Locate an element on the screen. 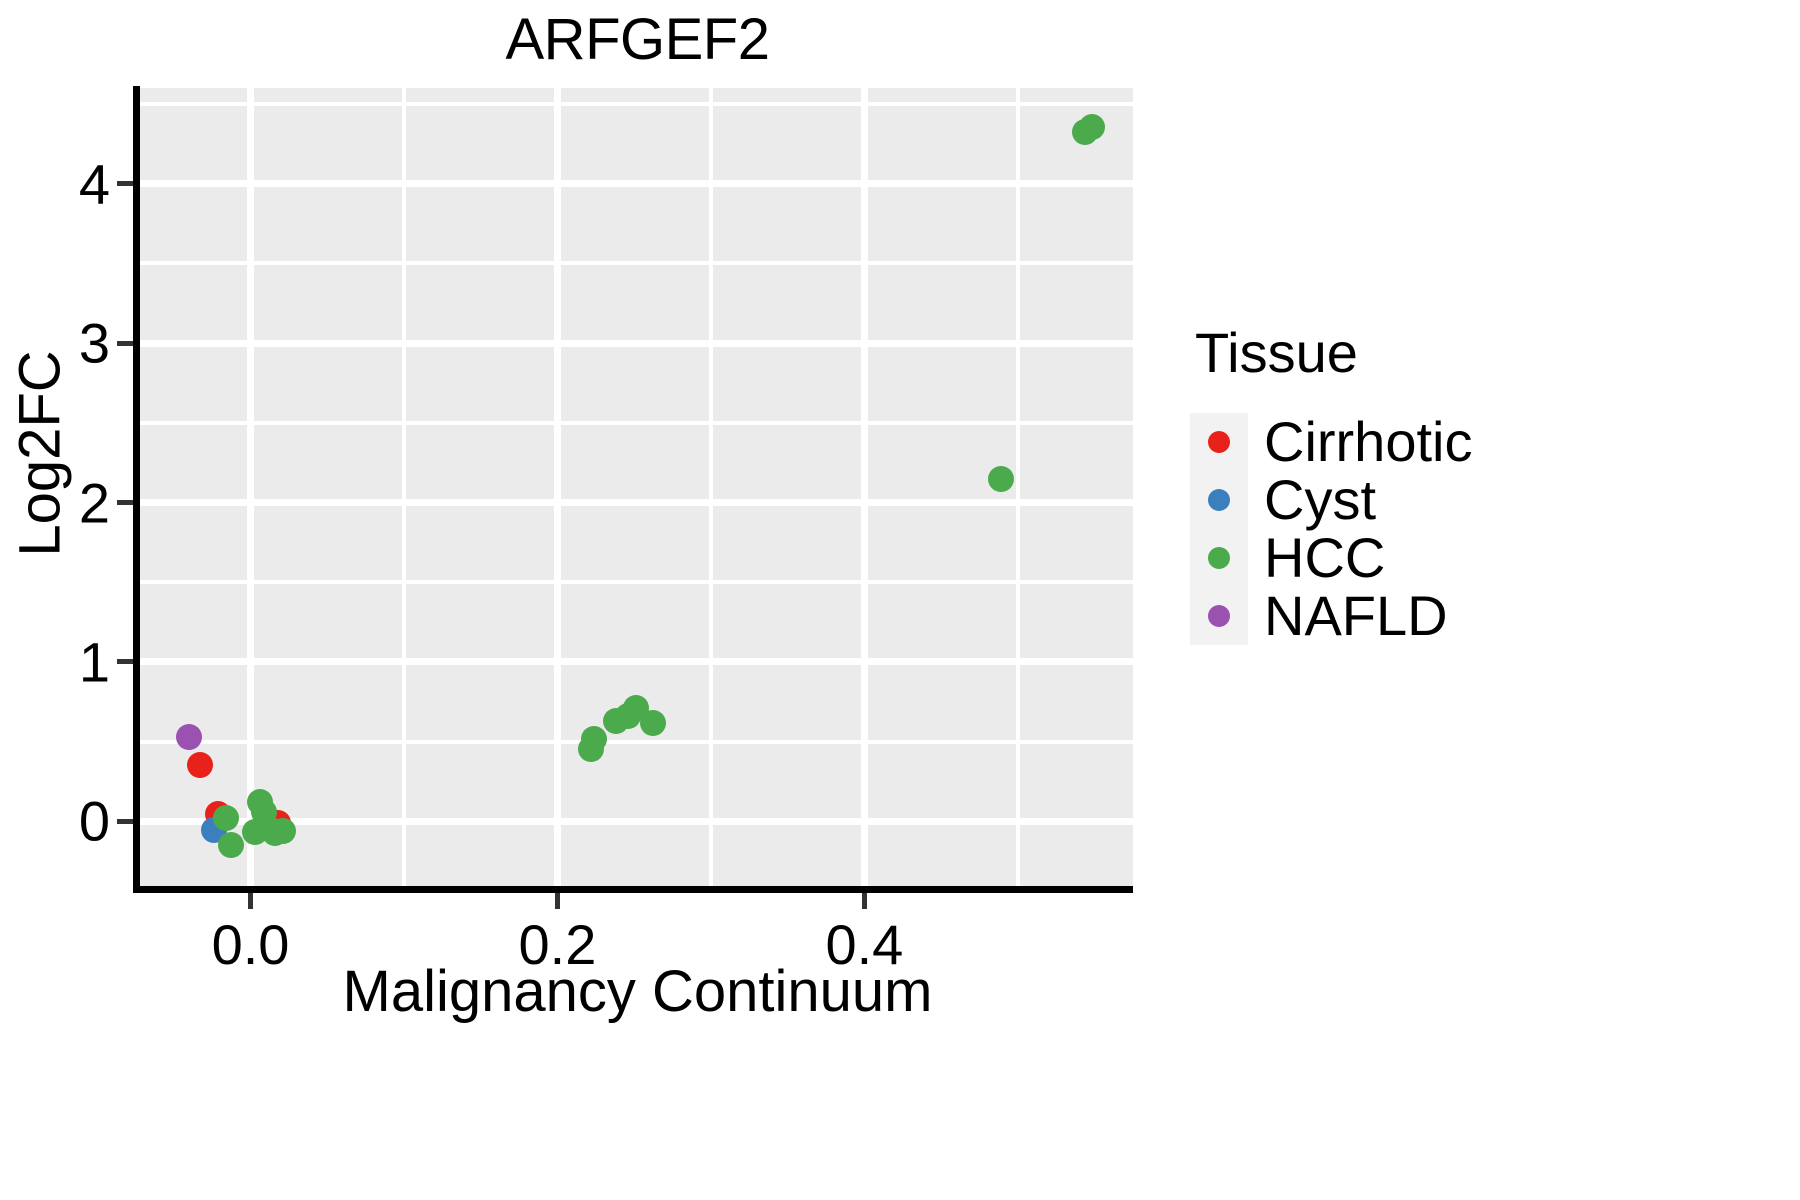 This screenshot has width=1800, height=1200. y-tick-label: 4 is located at coordinates (94, 184).